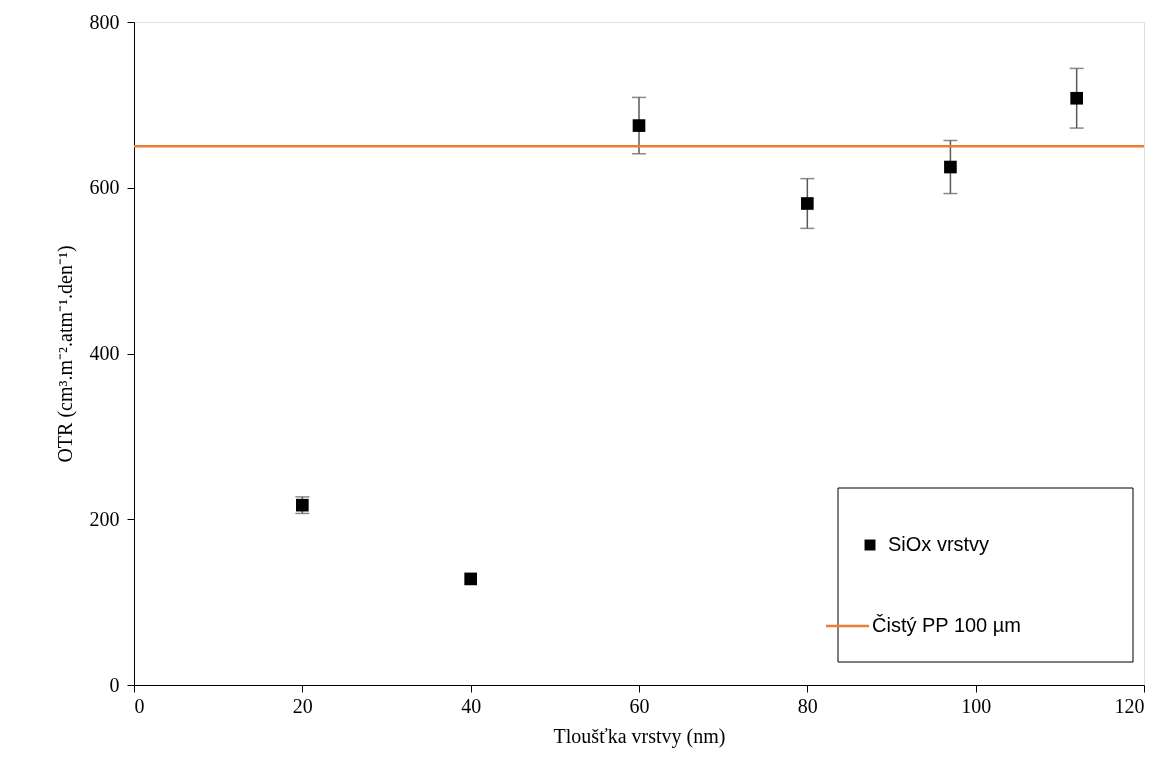 The image size is (1169, 778). Describe the element at coordinates (807, 705) in the screenshot. I see `x-tick-label: 80` at that location.